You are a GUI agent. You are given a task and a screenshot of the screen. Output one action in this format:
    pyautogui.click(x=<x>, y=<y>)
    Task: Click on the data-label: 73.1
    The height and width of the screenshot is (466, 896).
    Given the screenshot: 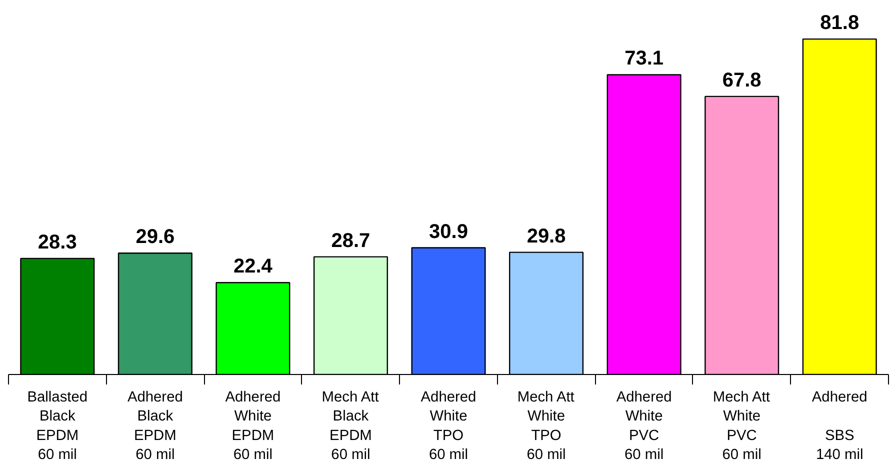 What is the action you would take?
    pyautogui.click(x=644, y=59)
    